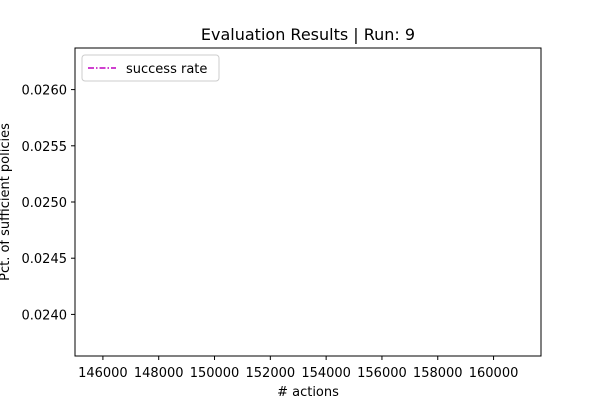 Image resolution: width=600 pixels, height=405 pixels. What do you see at coordinates (45, 91) in the screenshot?
I see `y-tick-label: 0.0260` at bounding box center [45, 91].